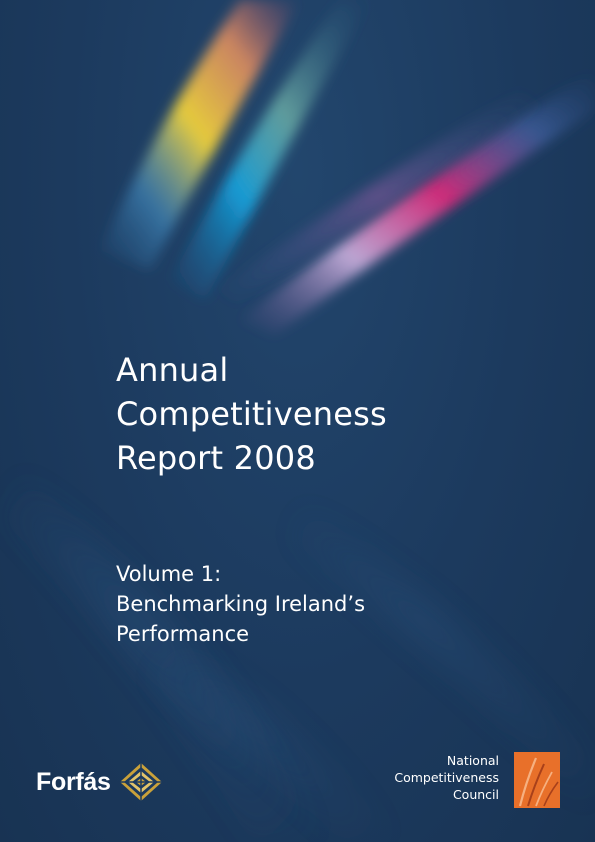 The image size is (595, 842). Describe the element at coordinates (140, 782) in the screenshot. I see `diamond-logo-icon` at that location.